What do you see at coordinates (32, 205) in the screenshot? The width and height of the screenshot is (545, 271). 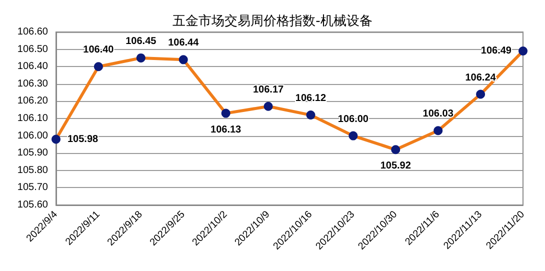 I see `y-tick-label: 105.60` at bounding box center [32, 205].